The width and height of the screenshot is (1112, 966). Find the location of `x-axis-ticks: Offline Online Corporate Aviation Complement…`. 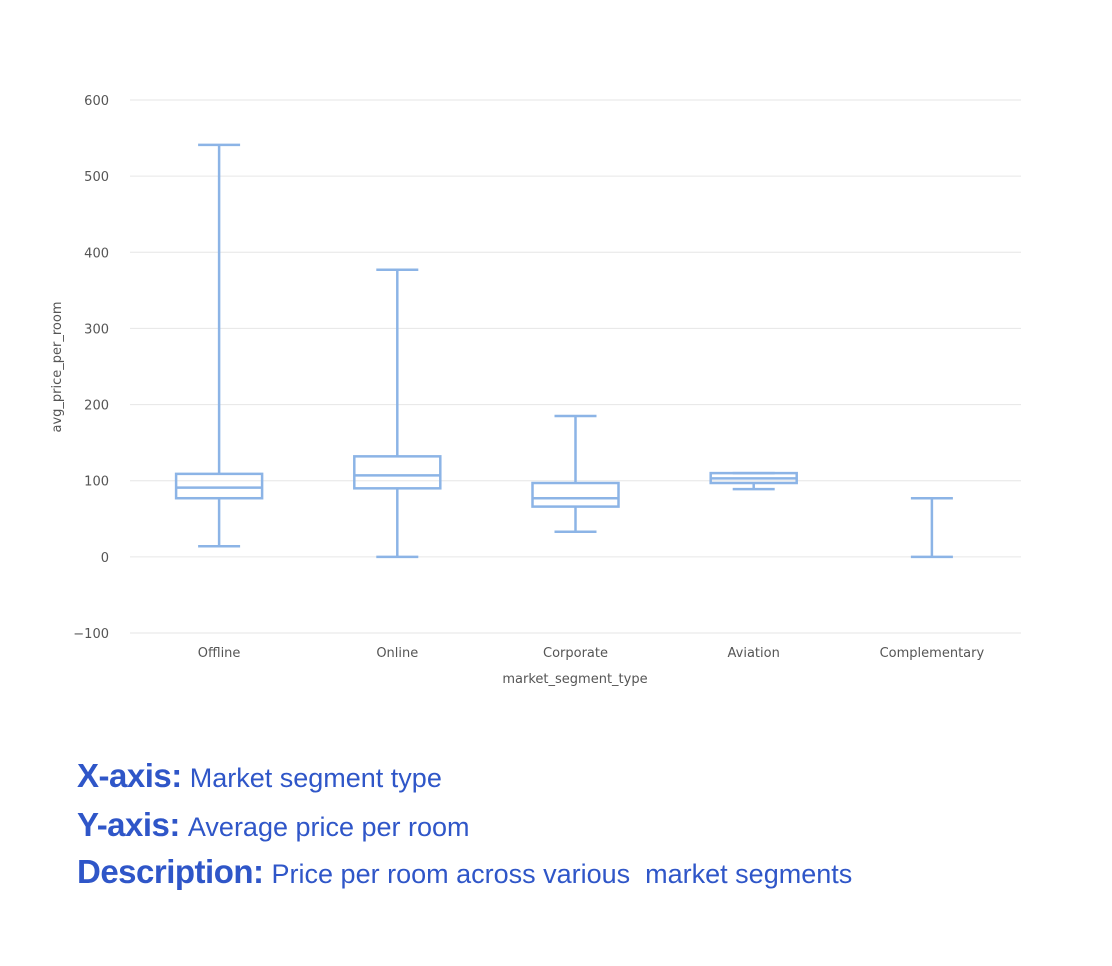

x-axis-ticks: Offline Online Corporate Aviation Complement… is located at coordinates (591, 653).